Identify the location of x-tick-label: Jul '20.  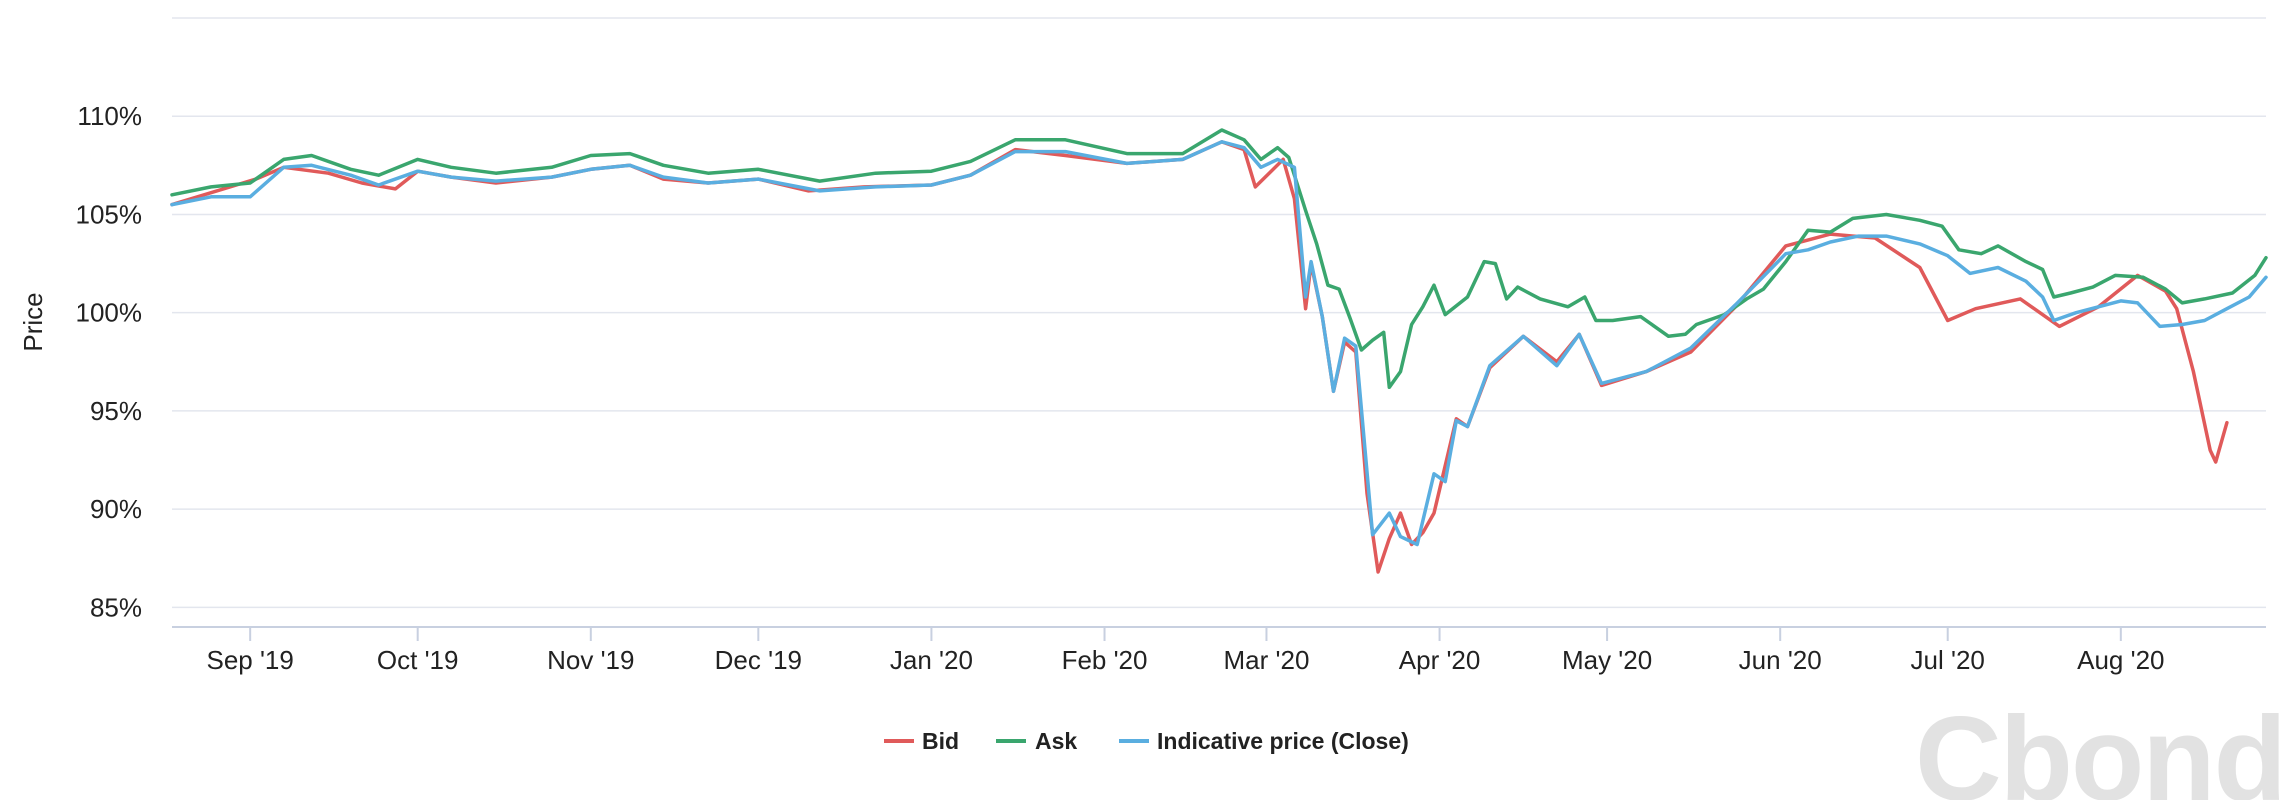
(1948, 660).